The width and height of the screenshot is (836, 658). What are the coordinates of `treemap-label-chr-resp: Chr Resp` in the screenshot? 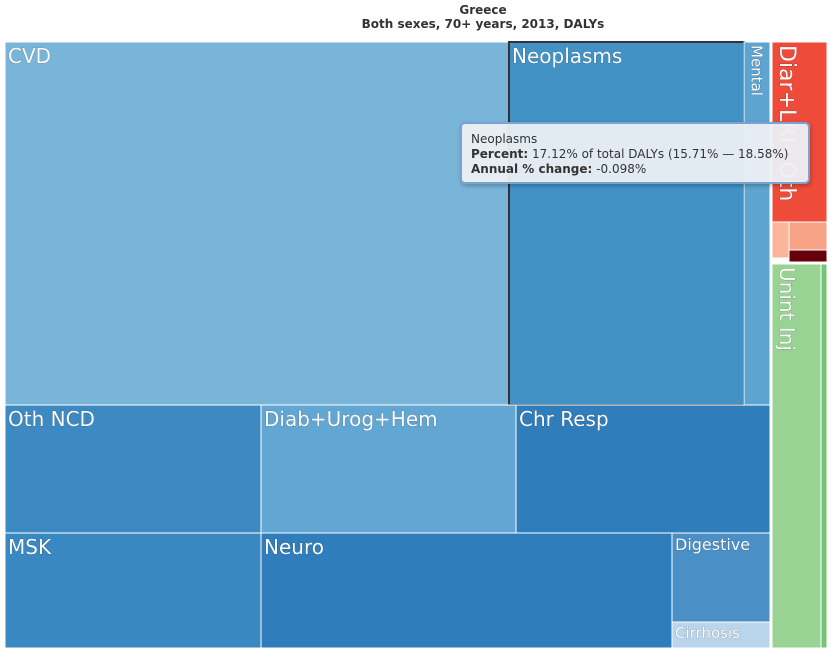 It's located at (564, 419).